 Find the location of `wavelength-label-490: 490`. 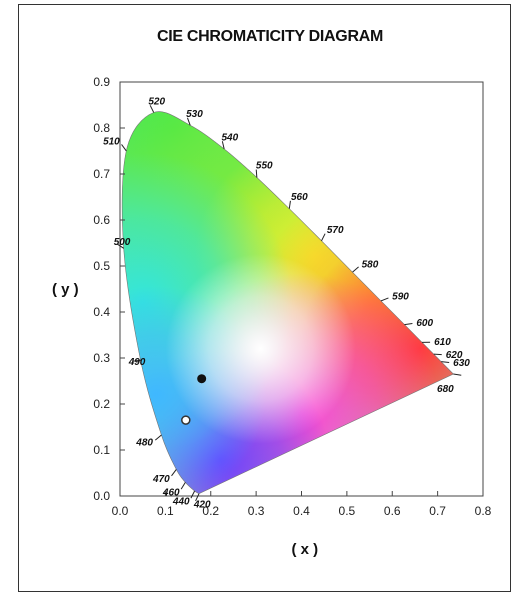

wavelength-label-490: 490 is located at coordinates (137, 362).